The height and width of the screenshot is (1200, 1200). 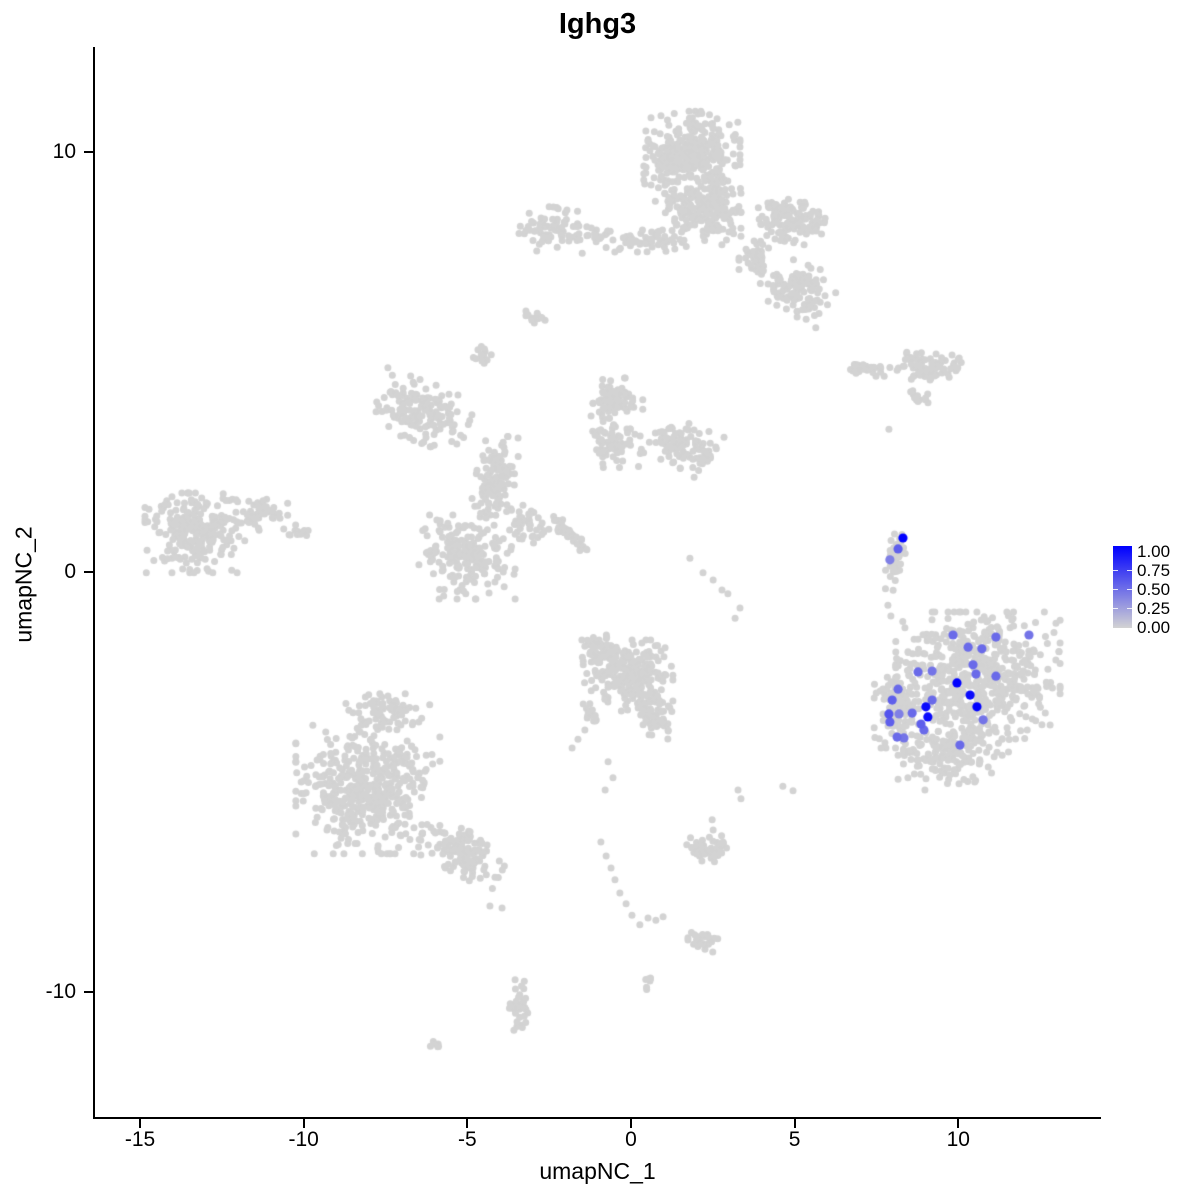 What do you see at coordinates (94, 583) in the screenshot?
I see `y-axis-line` at bounding box center [94, 583].